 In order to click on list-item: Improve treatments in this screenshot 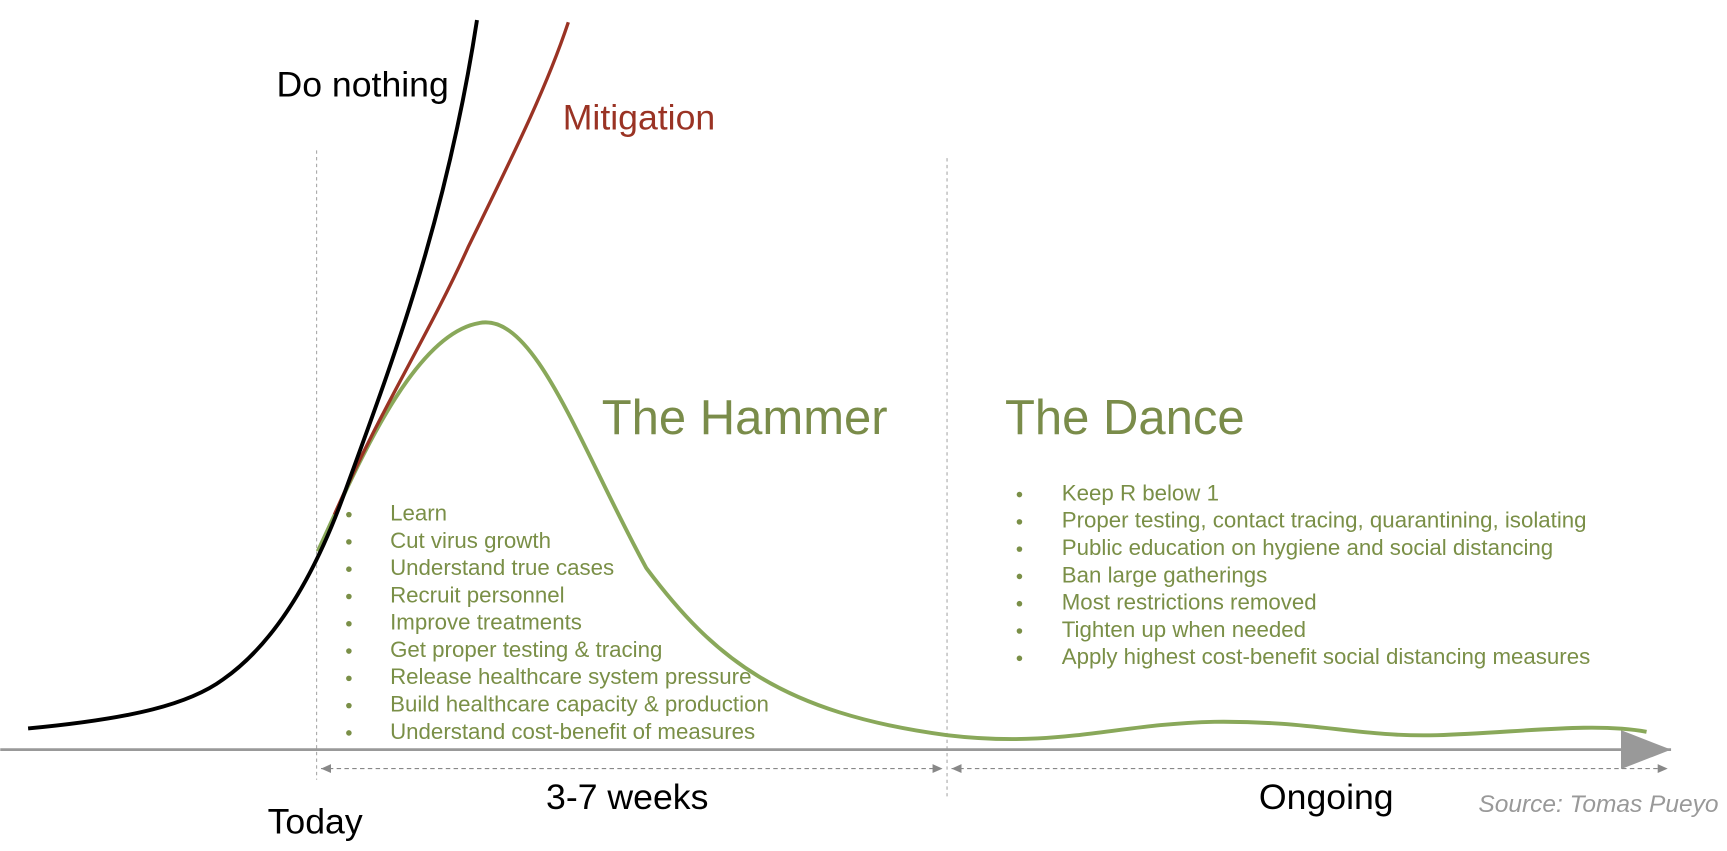, I will do `click(486, 622)`.